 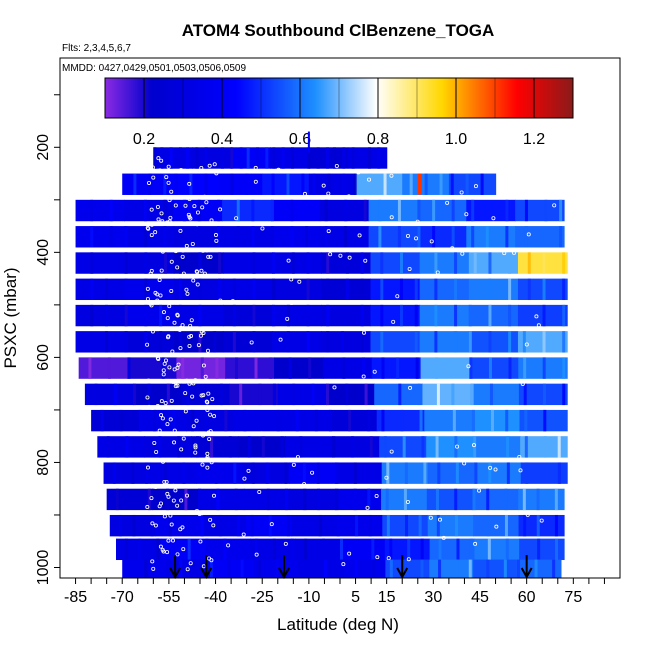 What do you see at coordinates (47, 339) in the screenshot?
I see `y-axis: 200 400 600 800 1000` at bounding box center [47, 339].